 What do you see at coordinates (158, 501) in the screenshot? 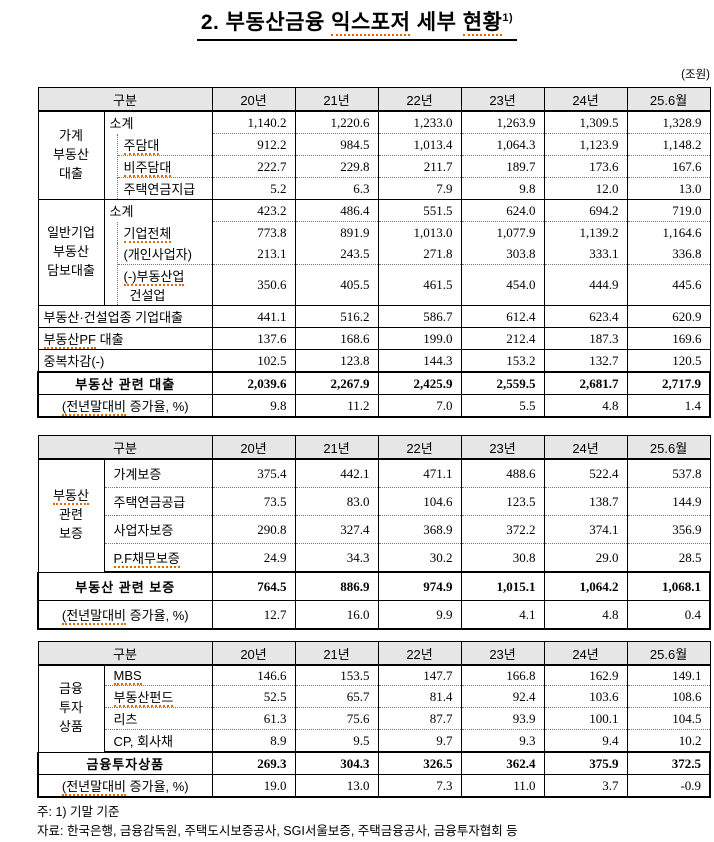
I see `row-label: 주택연금공급` at bounding box center [158, 501].